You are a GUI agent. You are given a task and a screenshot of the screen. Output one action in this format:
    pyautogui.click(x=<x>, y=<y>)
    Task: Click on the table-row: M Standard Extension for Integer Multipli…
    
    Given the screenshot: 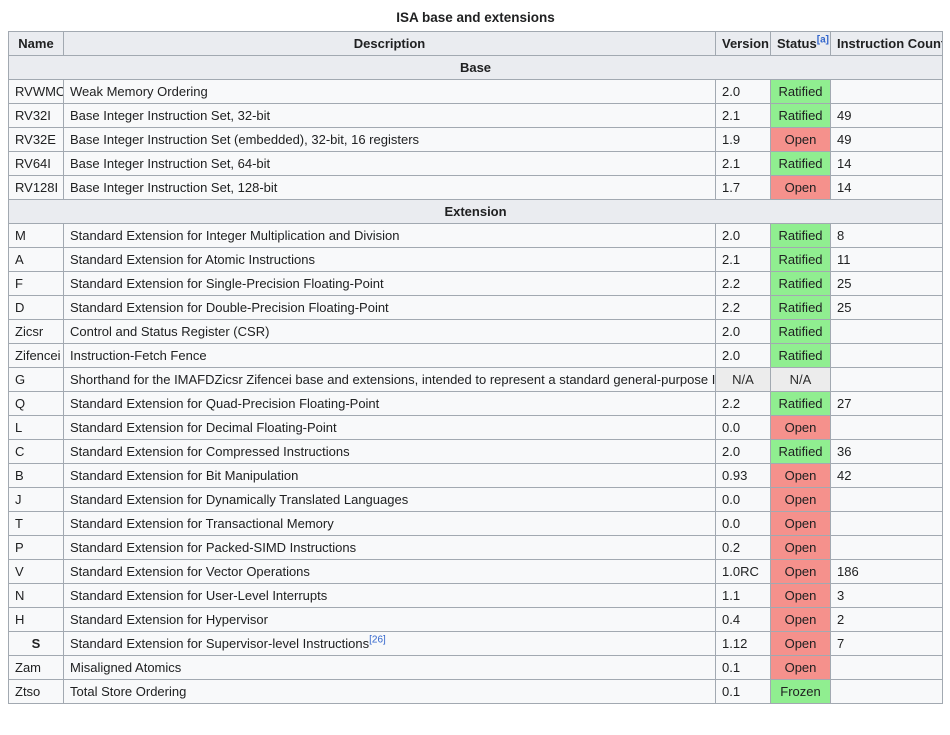 What is the action you would take?
    pyautogui.click(x=475, y=235)
    